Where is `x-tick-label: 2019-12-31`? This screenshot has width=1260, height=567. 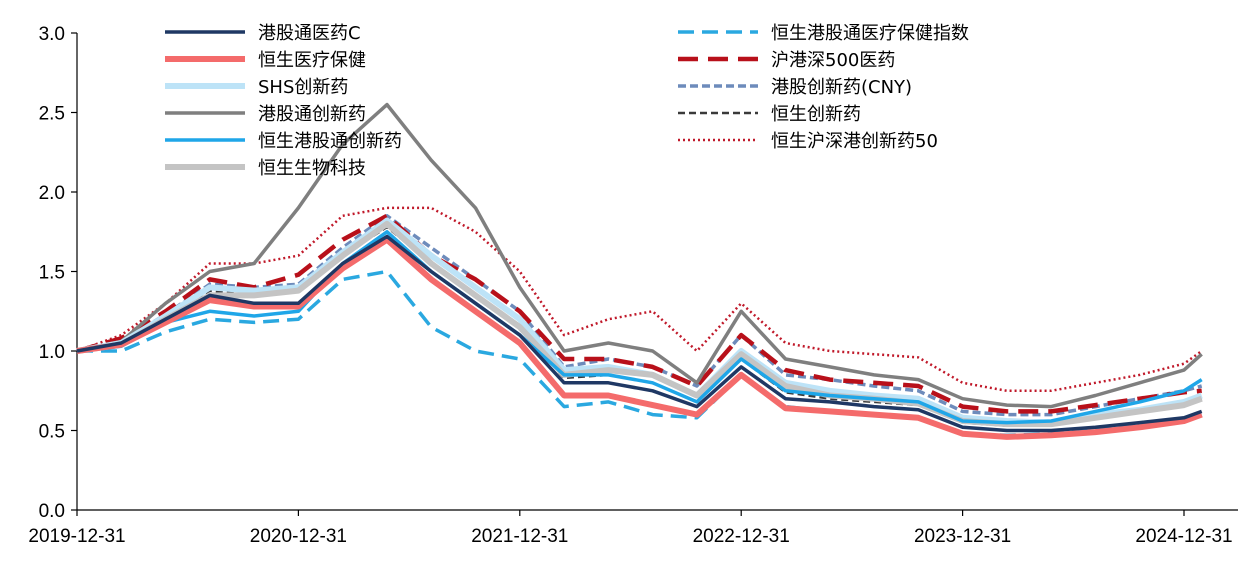
x-tick-label: 2019-12-31 is located at coordinates (76, 536).